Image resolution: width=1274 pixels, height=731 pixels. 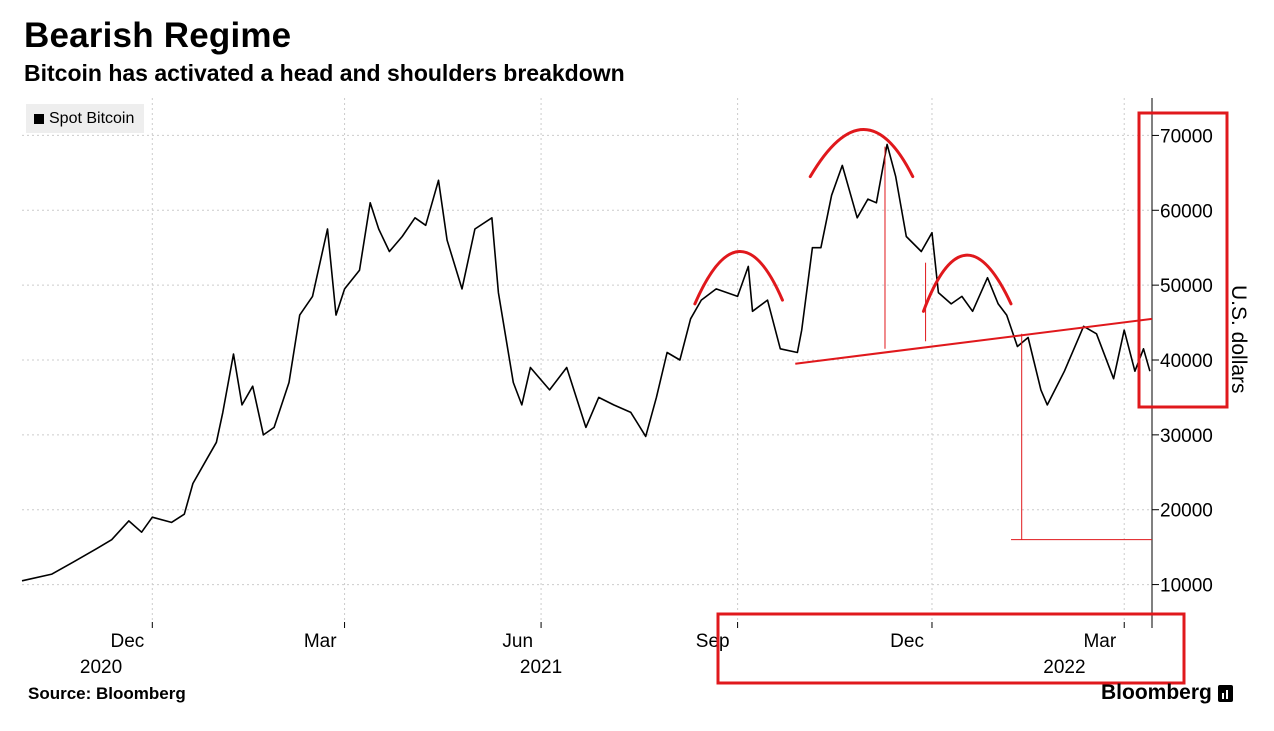 I want to click on y-tick-label: 70000, so click(x=1186, y=136).